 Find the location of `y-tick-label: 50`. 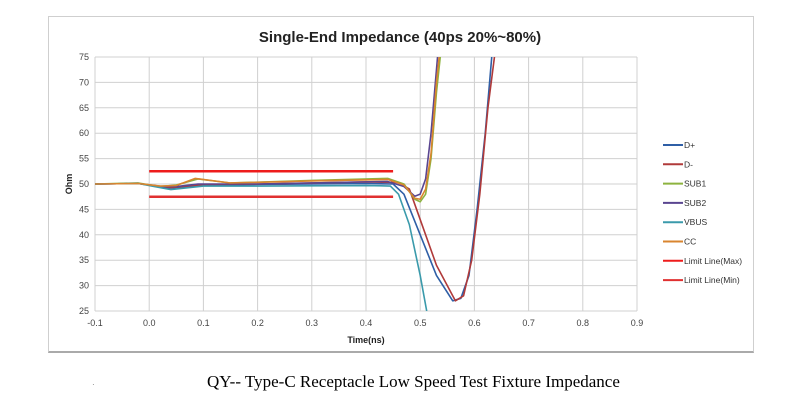

y-tick-label: 50 is located at coordinates (84, 184).